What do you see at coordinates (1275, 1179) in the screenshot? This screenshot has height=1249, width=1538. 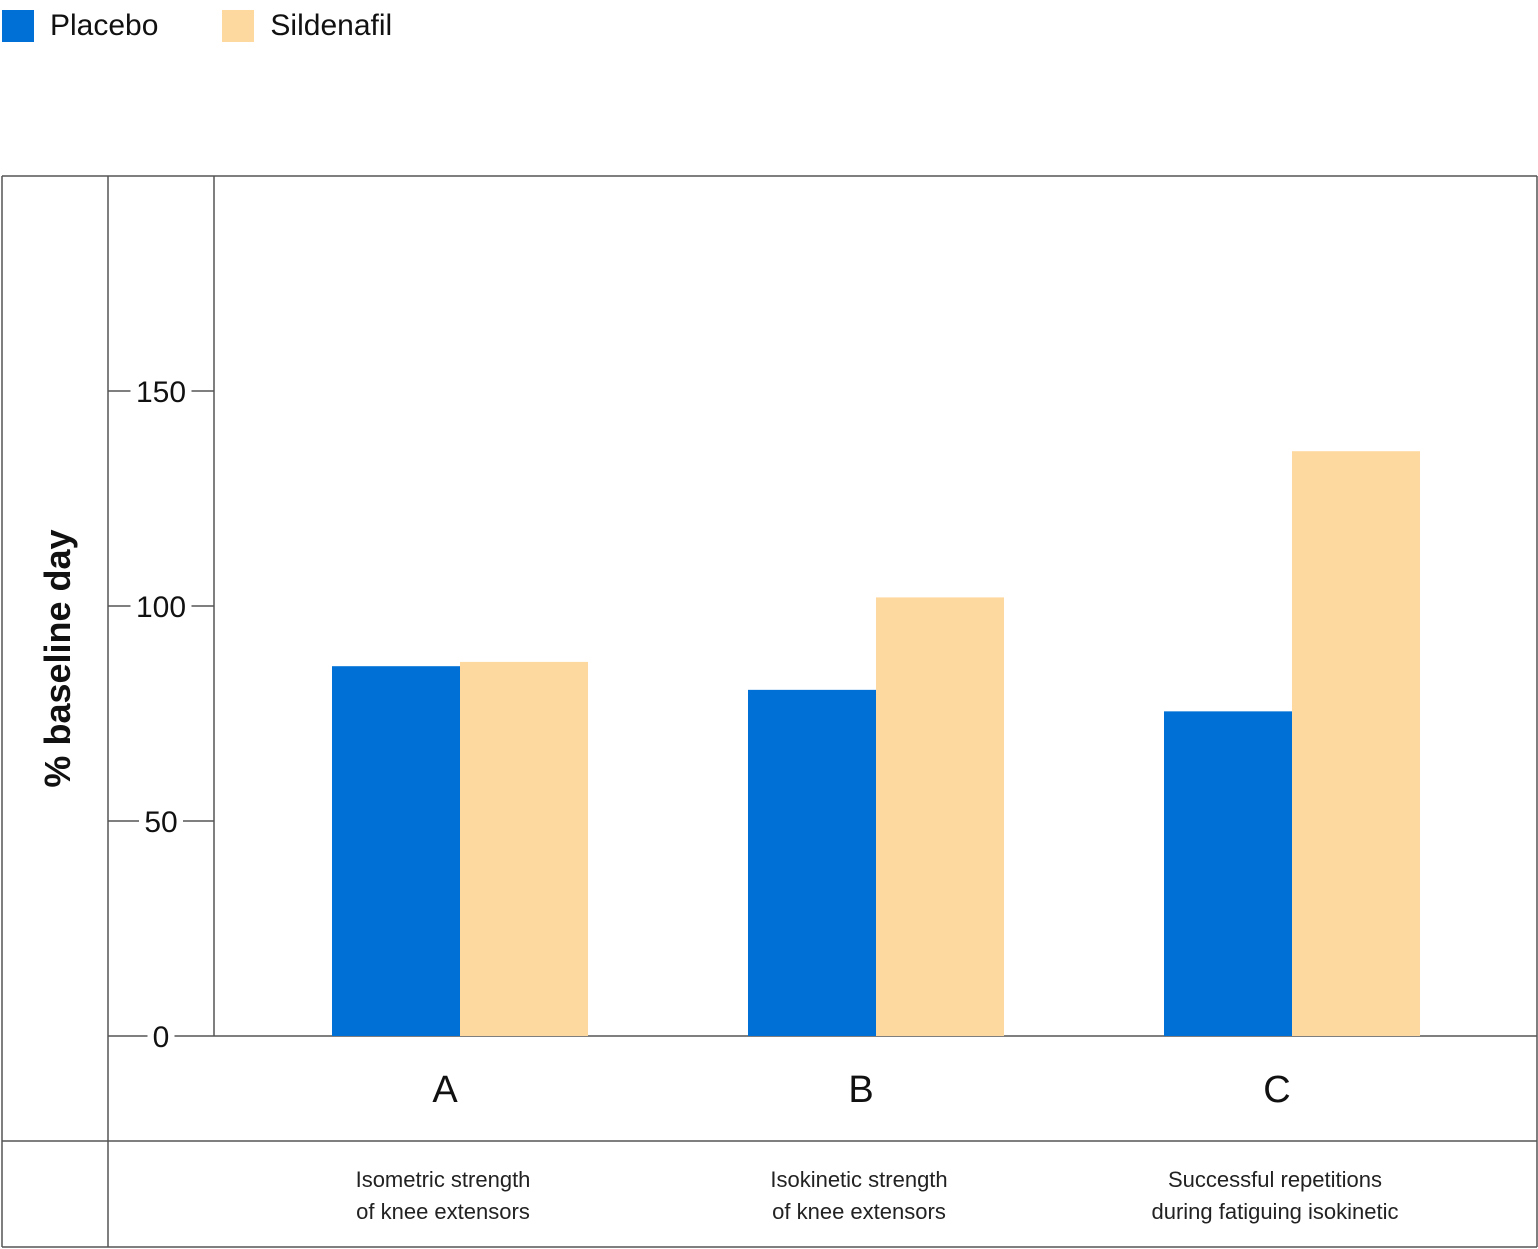 I see `category-description-line: Successful repetitions` at bounding box center [1275, 1179].